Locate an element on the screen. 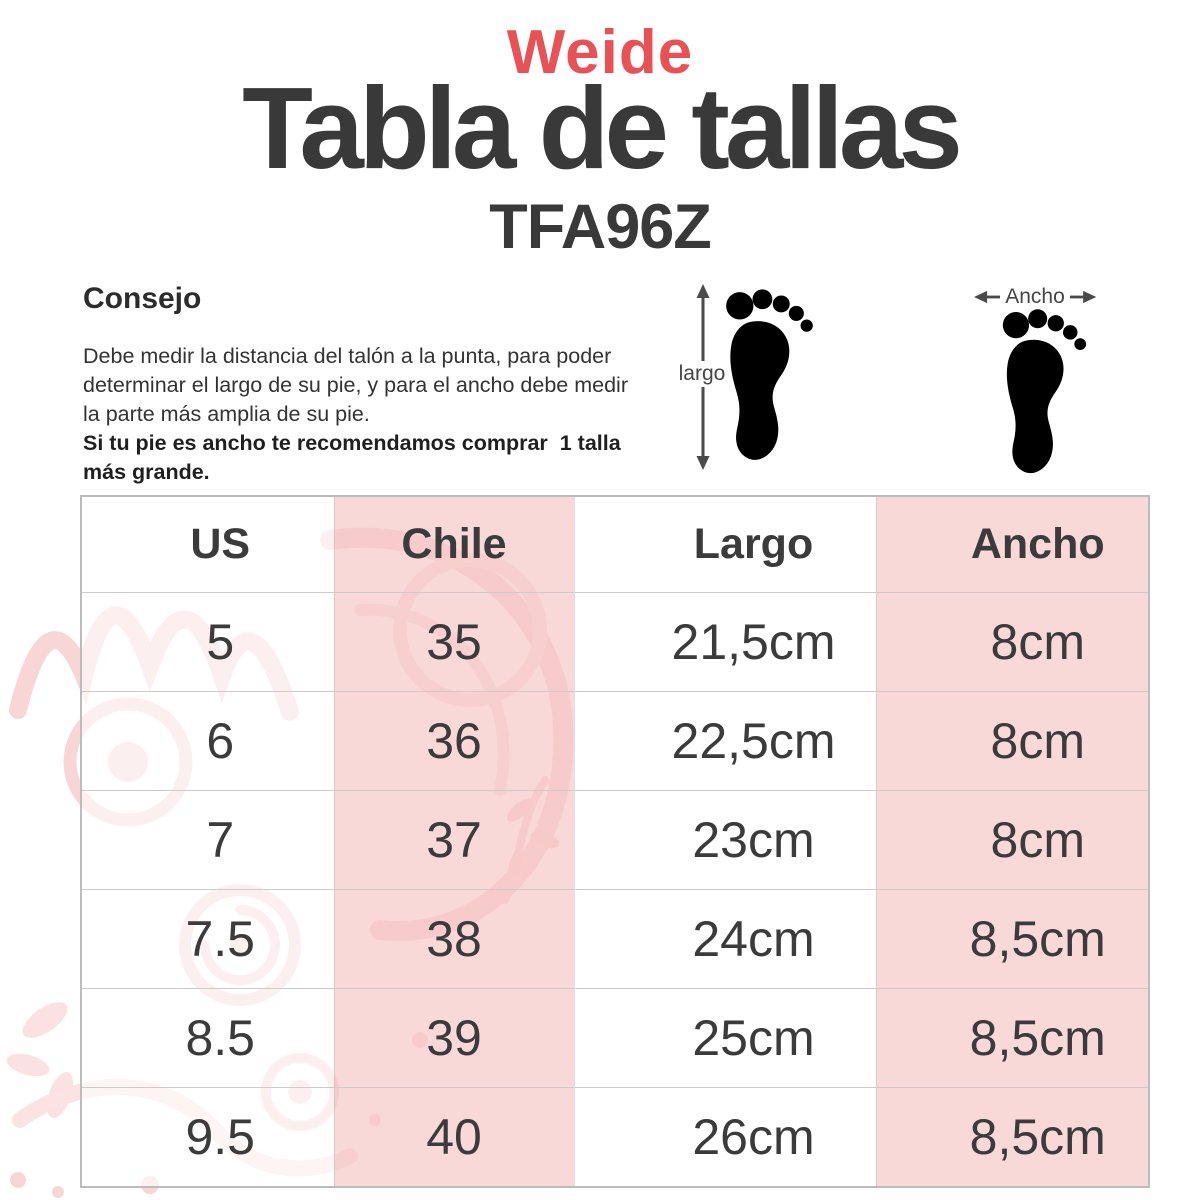 The image size is (1200, 1200). cell-largo: 23cm is located at coordinates (724, 840).